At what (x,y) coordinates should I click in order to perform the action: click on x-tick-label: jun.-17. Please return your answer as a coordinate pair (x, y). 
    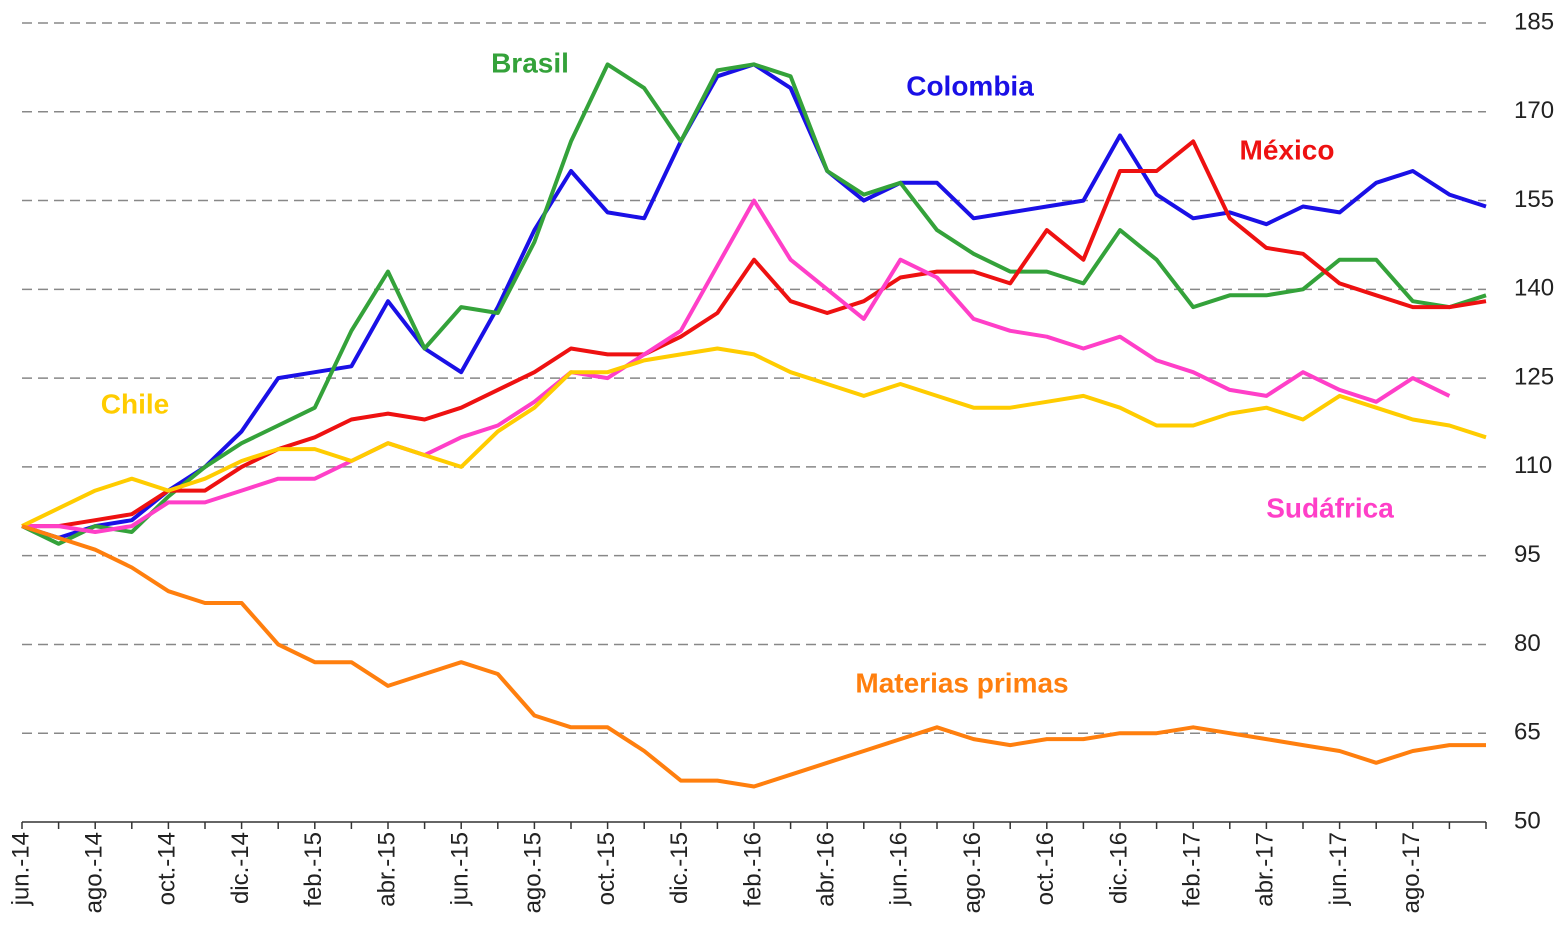
    Looking at the image, I should click on (1338, 869).